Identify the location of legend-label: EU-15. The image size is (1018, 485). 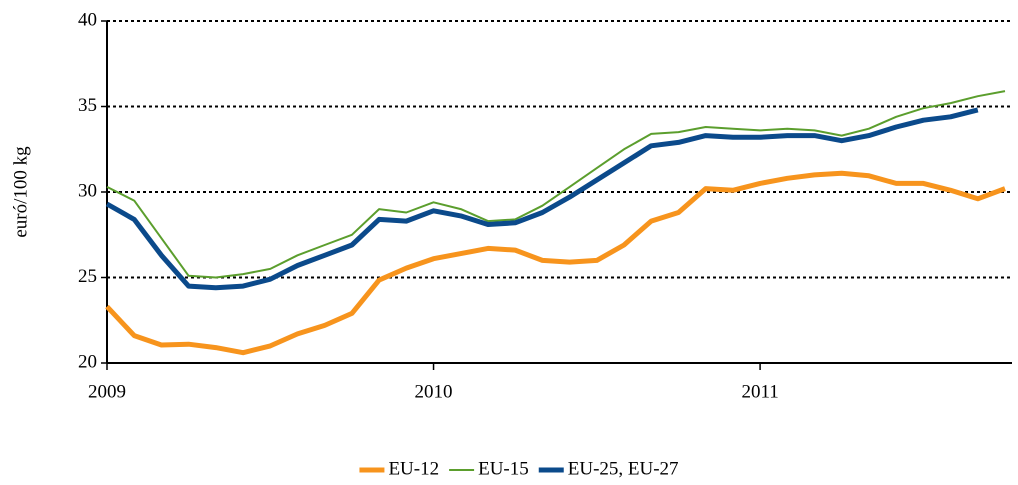
(503, 468).